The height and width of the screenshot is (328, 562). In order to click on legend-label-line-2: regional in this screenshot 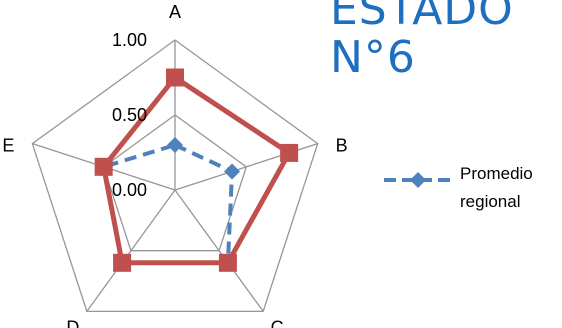, I will do `click(490, 201)`.